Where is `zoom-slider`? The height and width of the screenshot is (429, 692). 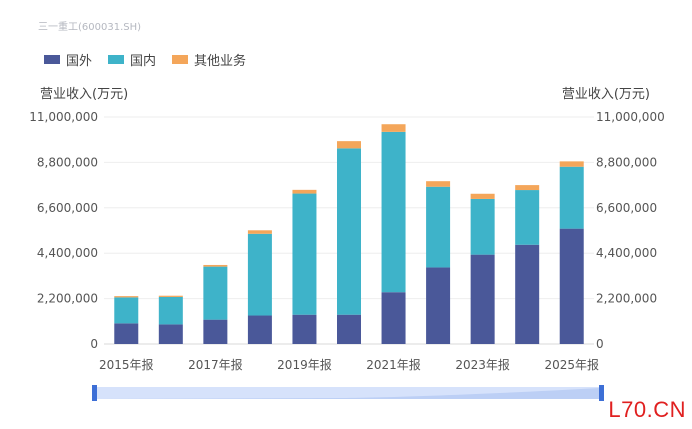 zoom-slider is located at coordinates (348, 393).